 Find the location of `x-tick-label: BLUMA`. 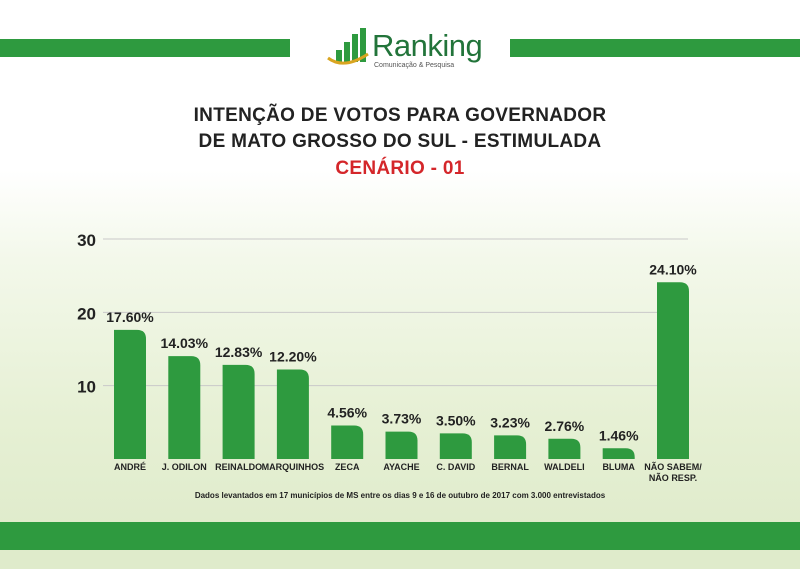

x-tick-label: BLUMA is located at coordinates (618, 467).